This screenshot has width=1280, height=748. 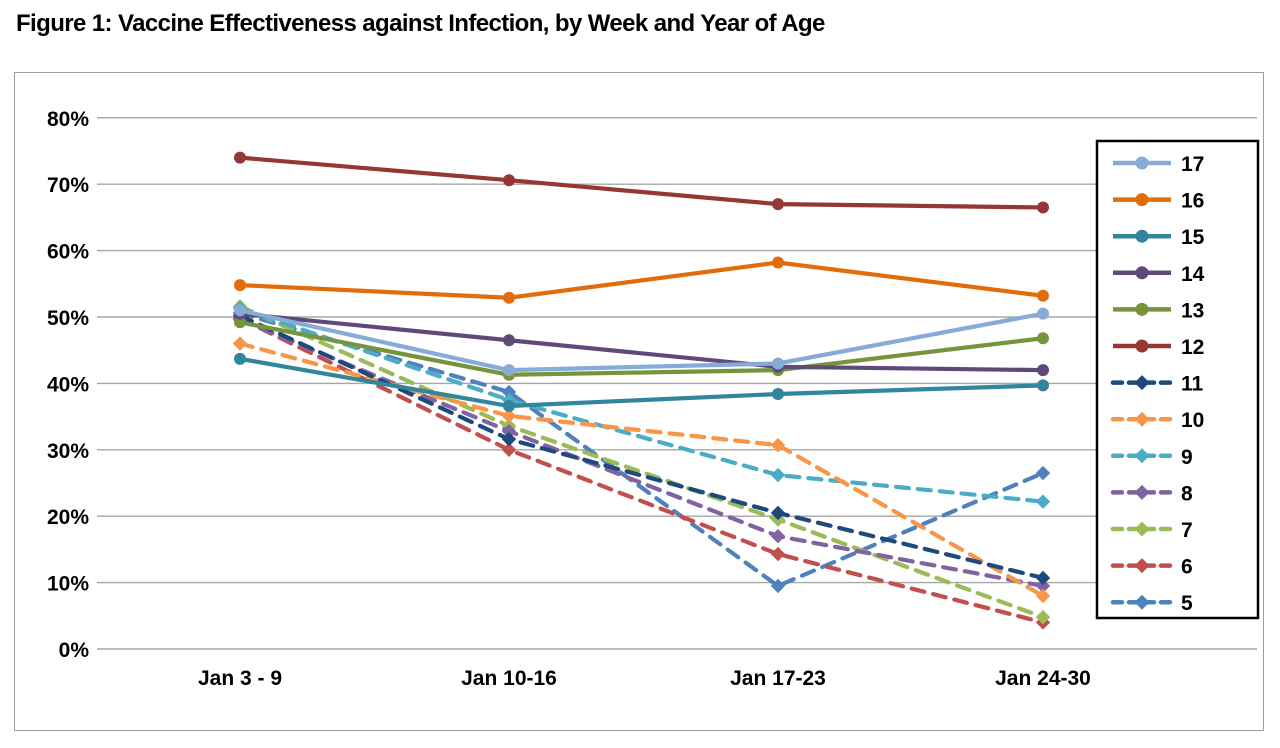 I want to click on y-axis-label: 0%, so click(x=74, y=650).